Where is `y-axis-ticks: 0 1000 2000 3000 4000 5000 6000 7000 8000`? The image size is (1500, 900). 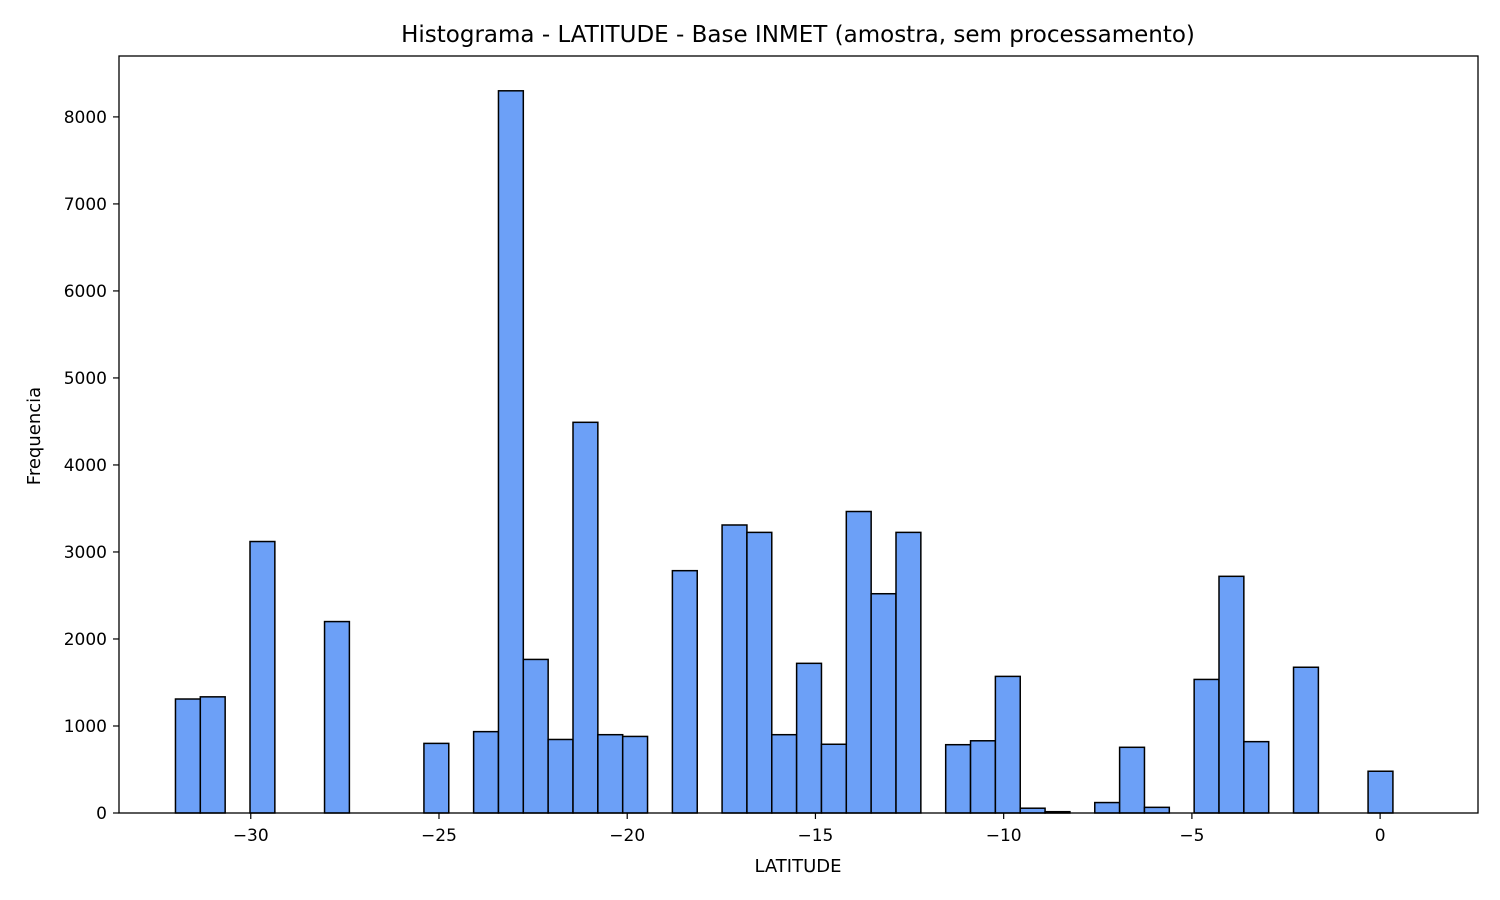 y-axis-ticks: 0 1000 2000 3000 4000 5000 6000 7000 8000 is located at coordinates (91, 466).